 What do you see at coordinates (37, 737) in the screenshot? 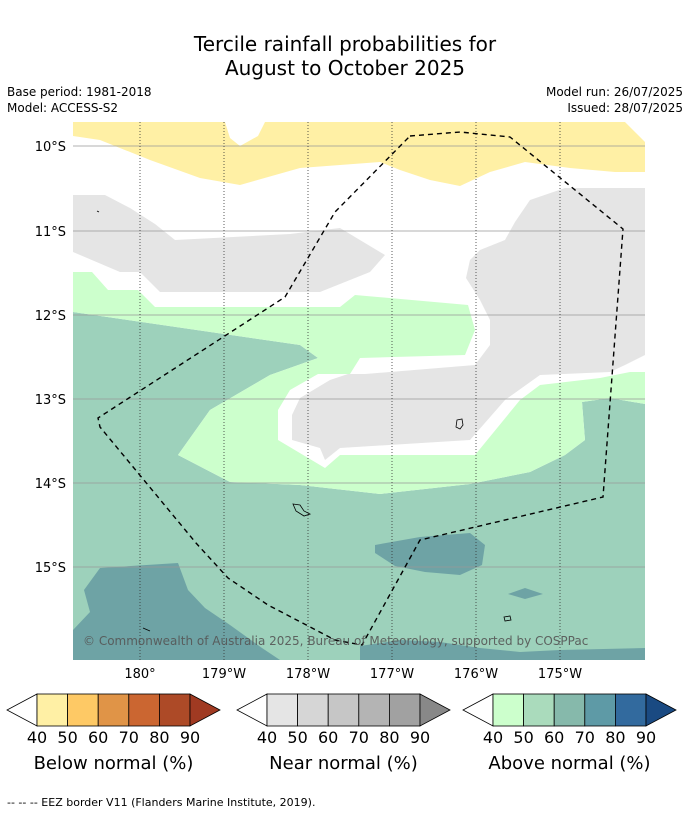
I see `below-normal-tick-label: 40` at bounding box center [37, 737].